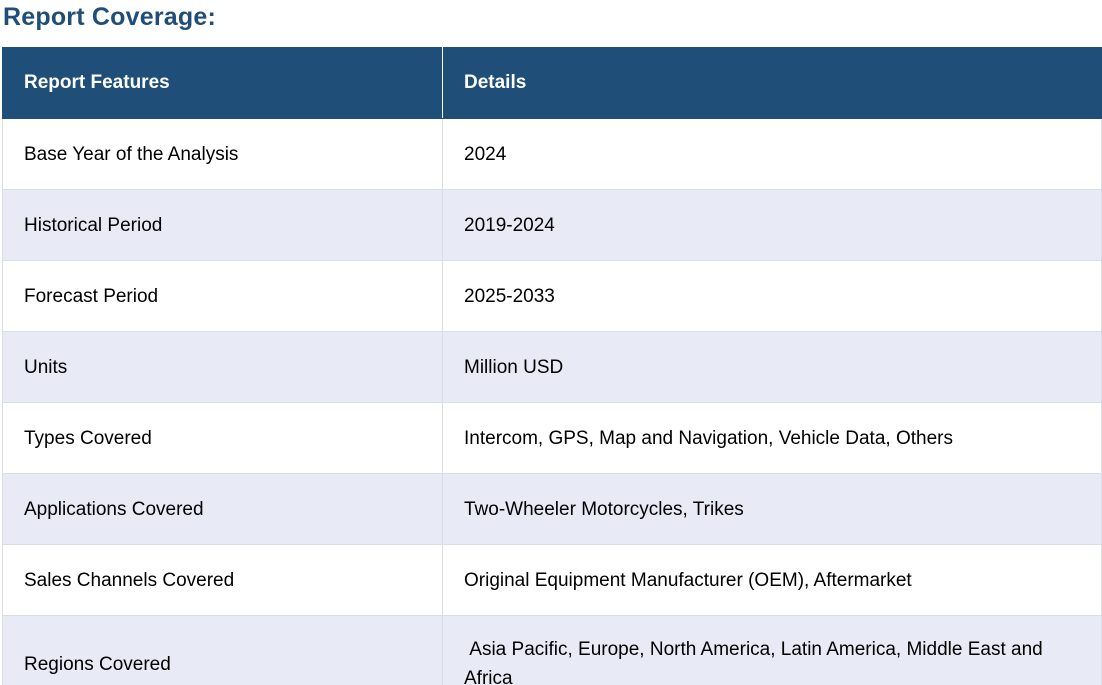 Image resolution: width=1102 pixels, height=685 pixels. What do you see at coordinates (222, 438) in the screenshot?
I see `feature-cell: Types Covered` at bounding box center [222, 438].